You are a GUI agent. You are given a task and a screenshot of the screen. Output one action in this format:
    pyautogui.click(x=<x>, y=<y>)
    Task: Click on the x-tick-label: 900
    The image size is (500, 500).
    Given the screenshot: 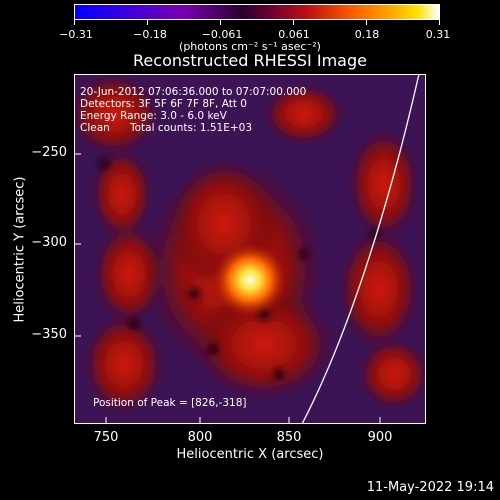 What is the action you would take?
    pyautogui.click(x=380, y=437)
    